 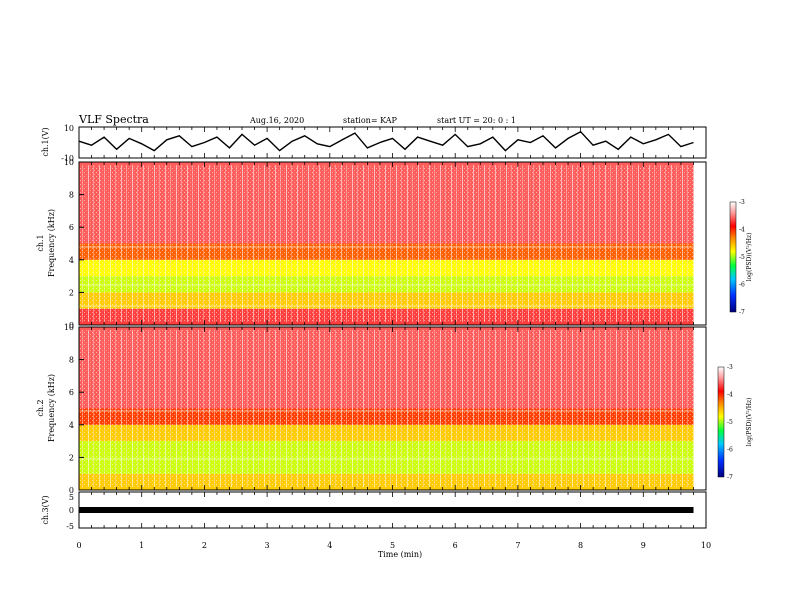 I want to click on colorbar-ch1-scale, so click(x=733, y=257).